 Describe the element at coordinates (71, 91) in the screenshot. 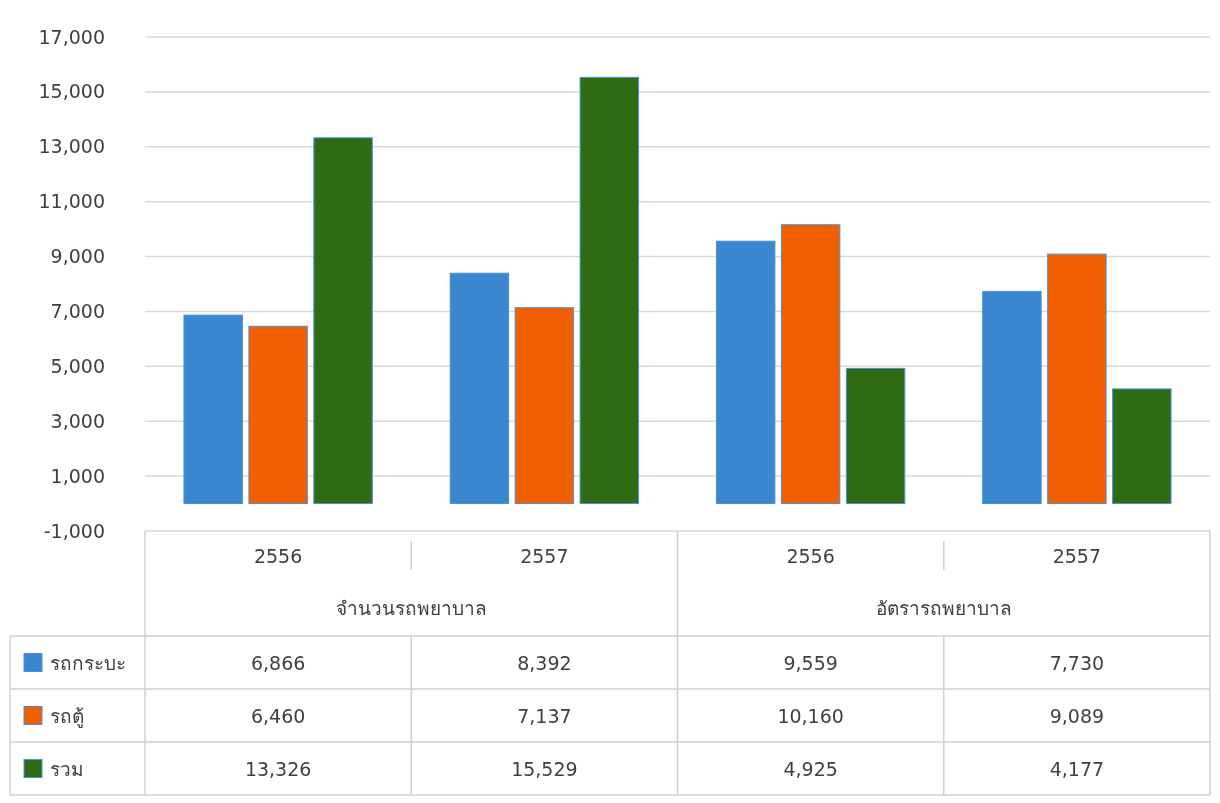

I see `y-tick-label: 15,000` at that location.